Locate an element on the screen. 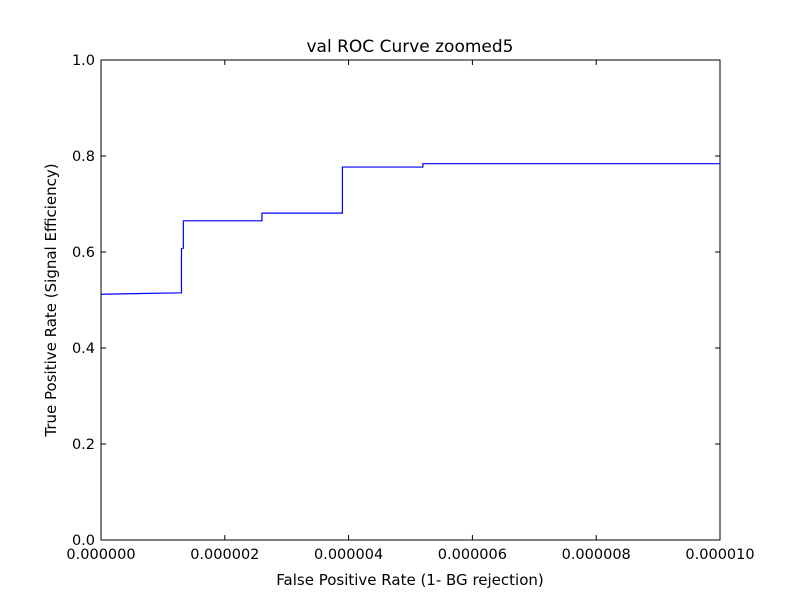  x-tick-label: 0.000004 is located at coordinates (348, 555).